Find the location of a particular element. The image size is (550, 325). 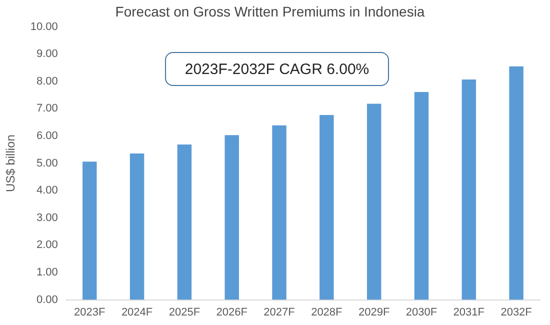

x-tick-label: 2029F is located at coordinates (374, 312).